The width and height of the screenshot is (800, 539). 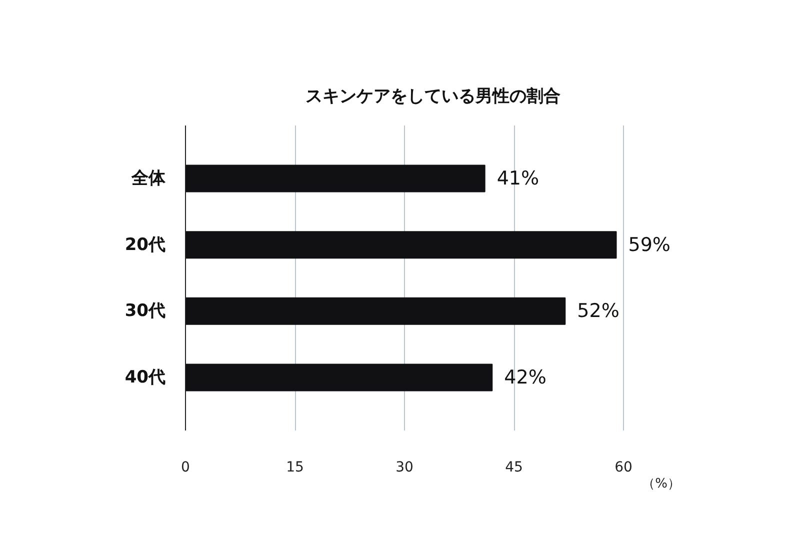 I want to click on x-tick-label: 30, so click(x=405, y=468).